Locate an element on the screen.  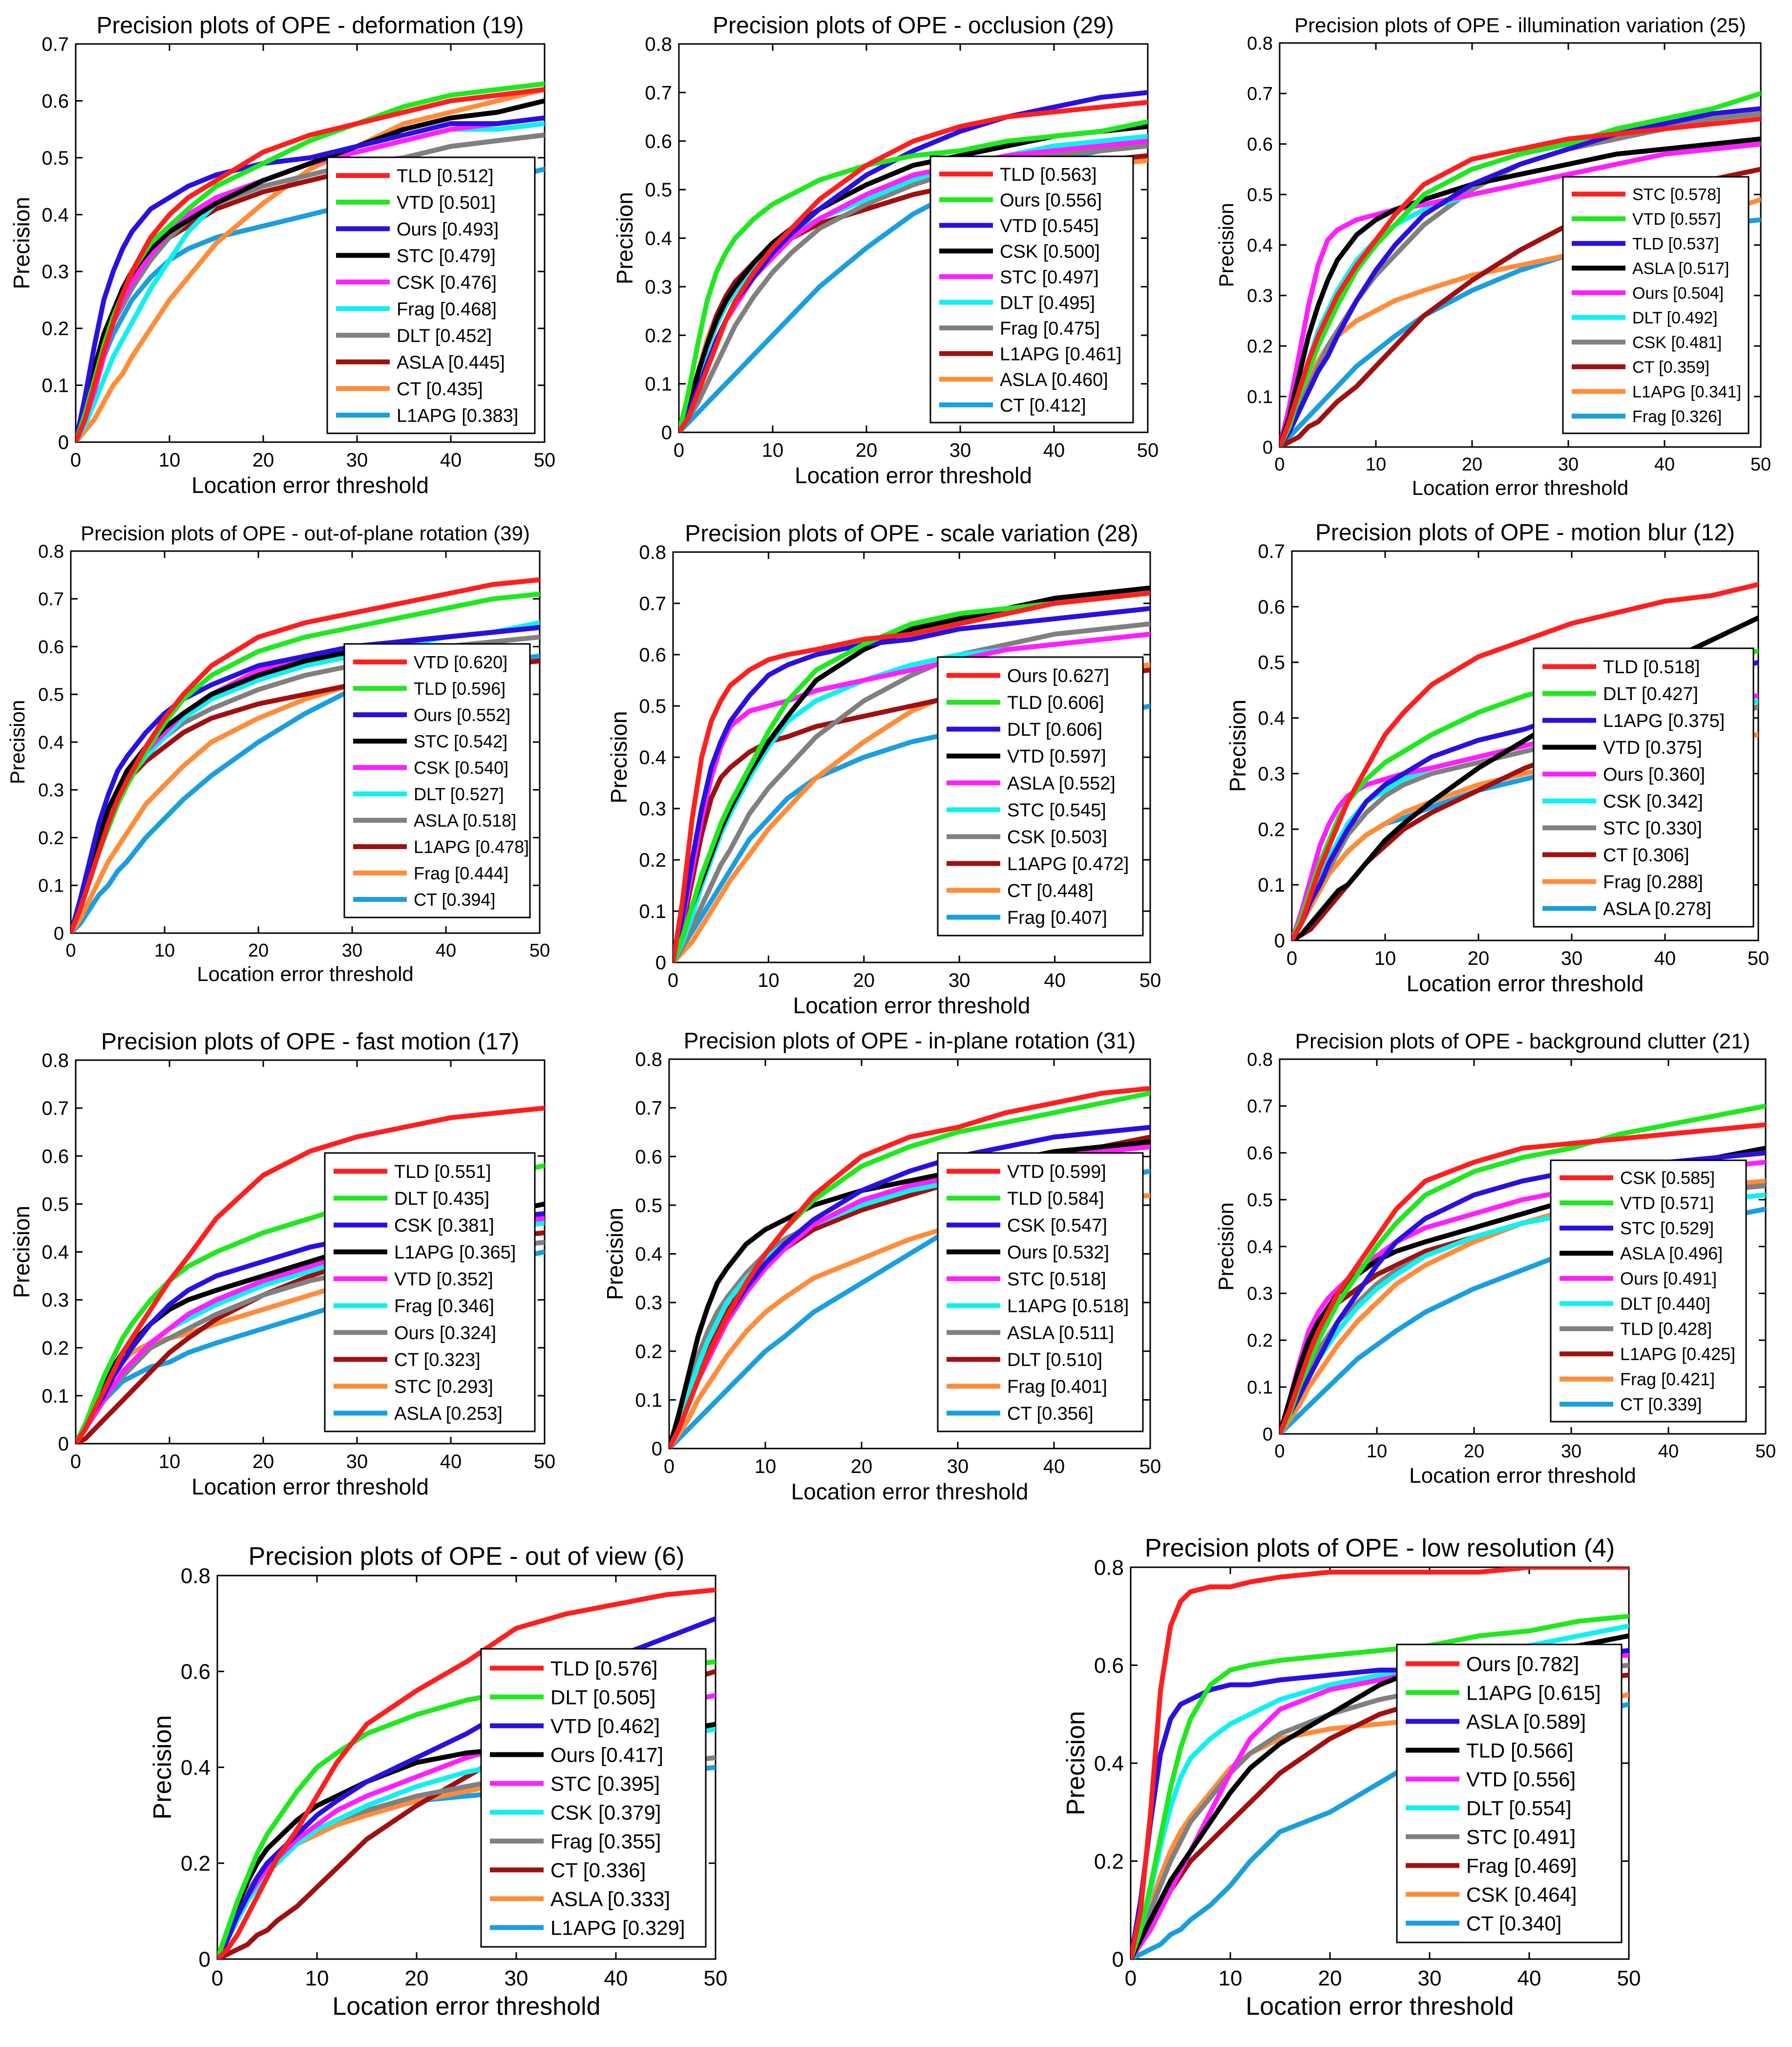
legend-entry: Frag [0.468] is located at coordinates (447, 309).